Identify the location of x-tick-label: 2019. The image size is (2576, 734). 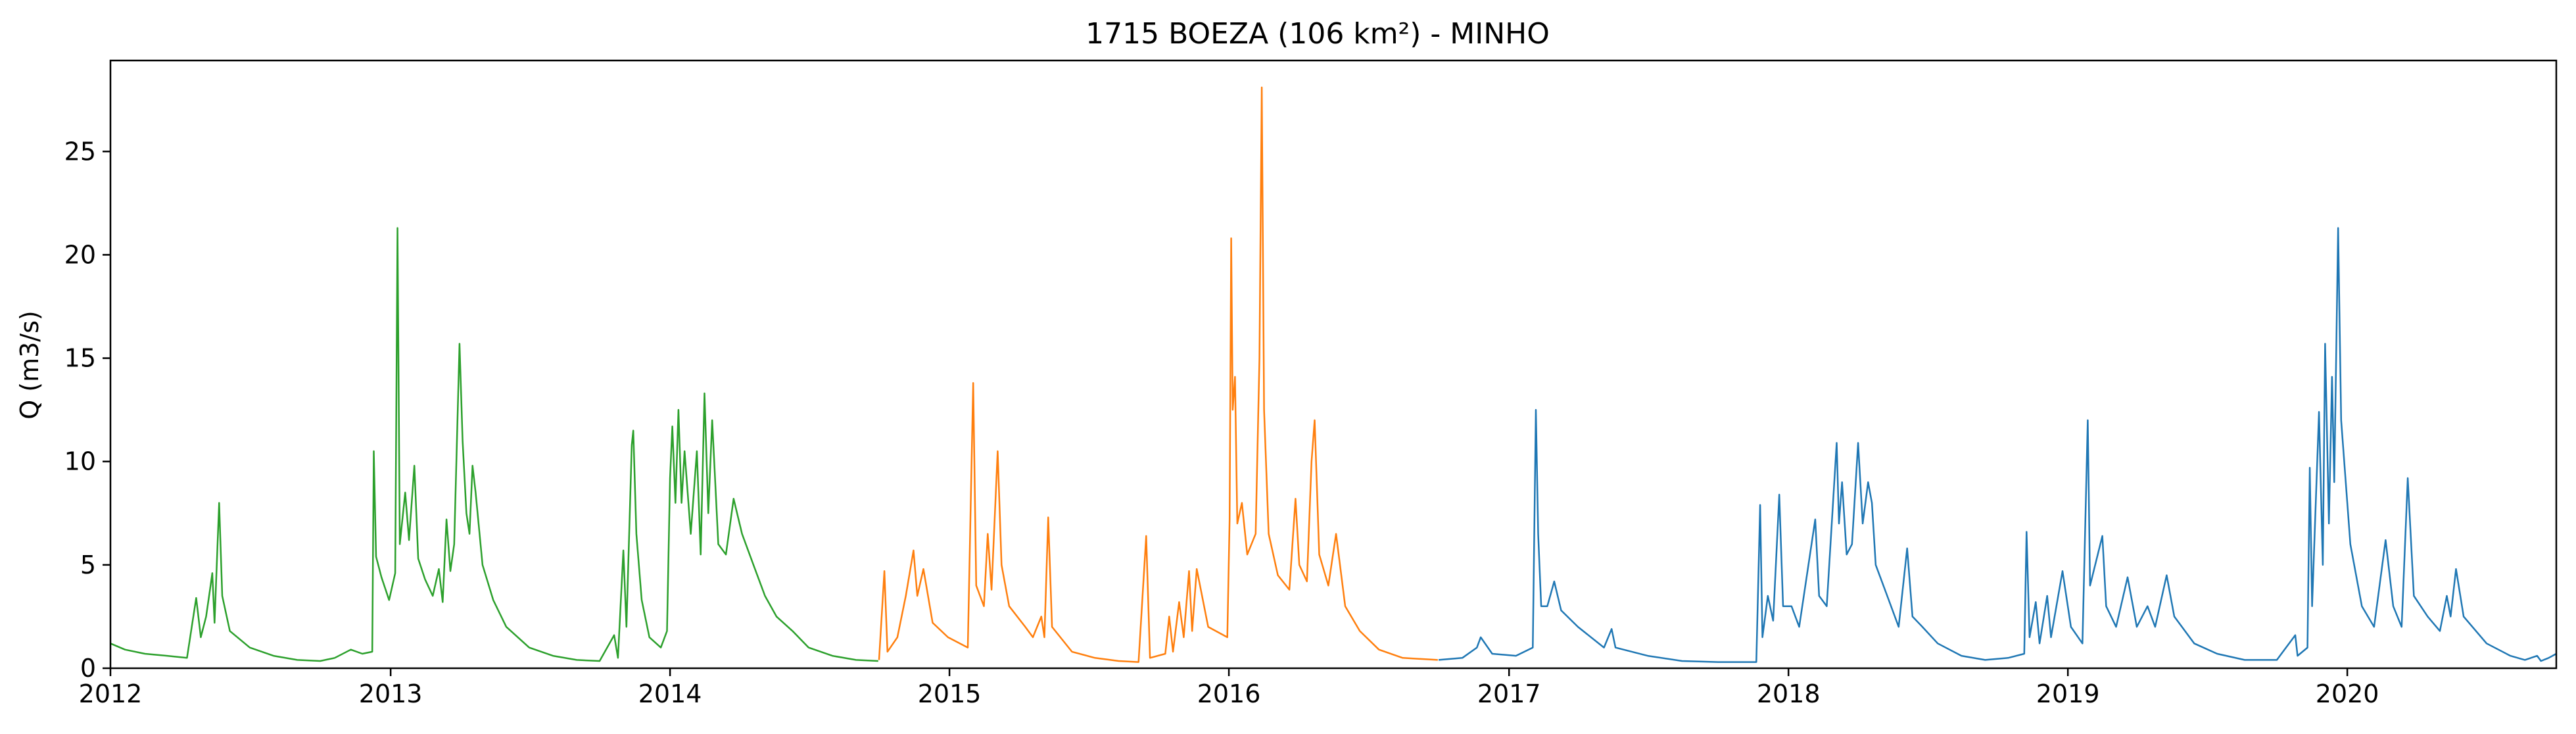
(2068, 694).